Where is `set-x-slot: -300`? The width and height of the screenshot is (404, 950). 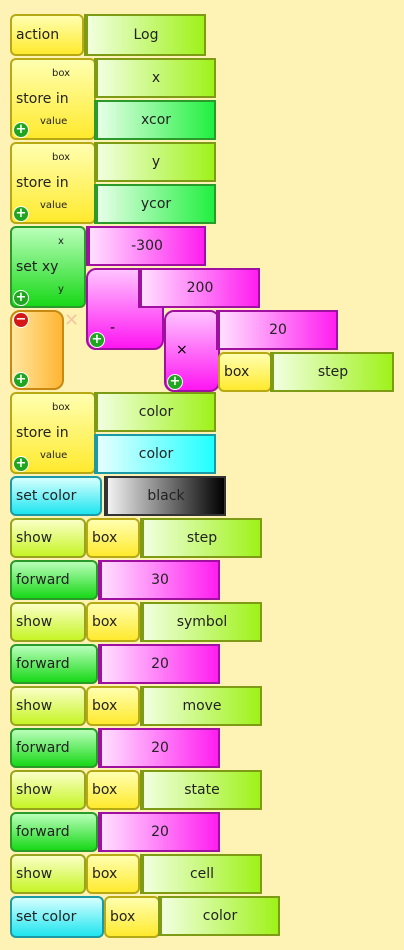
set-x-slot: -300 is located at coordinates (146, 246).